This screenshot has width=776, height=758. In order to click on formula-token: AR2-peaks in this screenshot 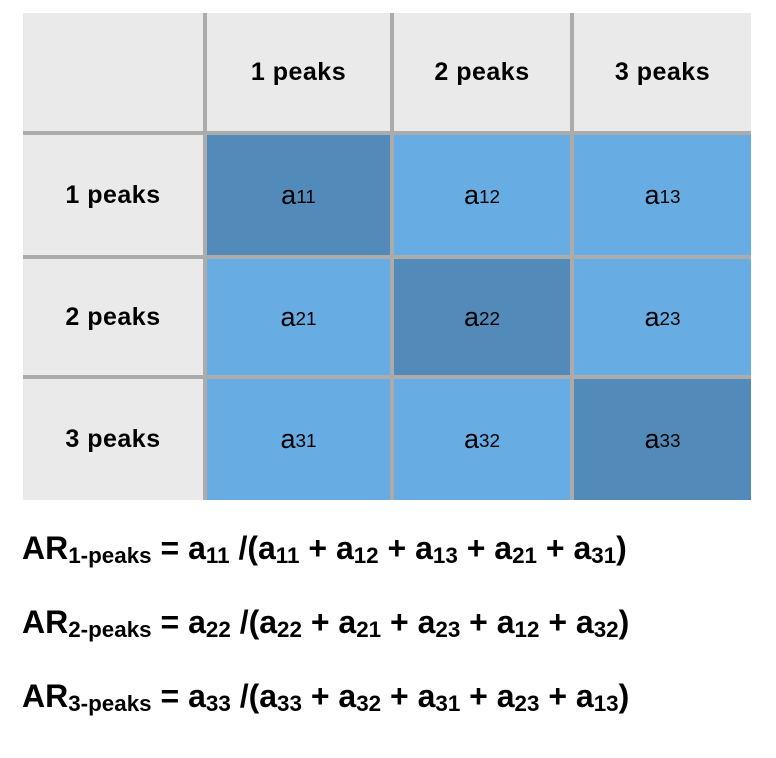, I will do `click(87, 622)`.